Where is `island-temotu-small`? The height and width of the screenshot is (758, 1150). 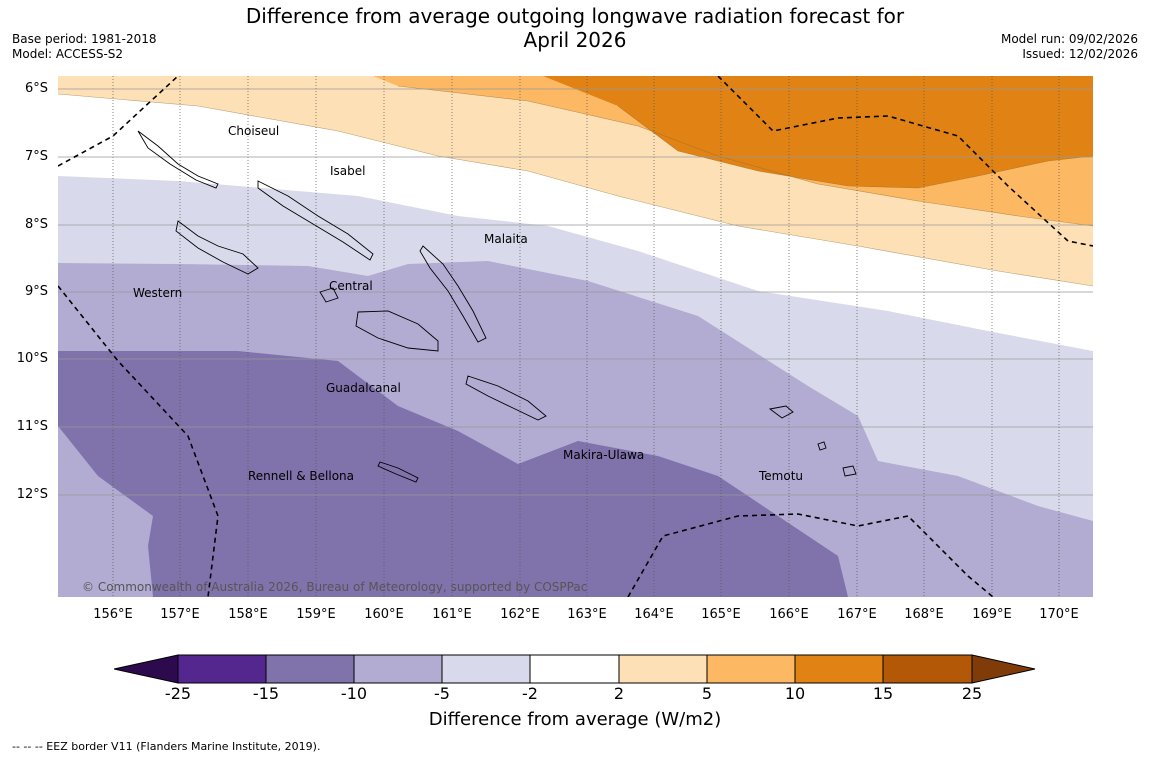
island-temotu-small is located at coordinates (849, 471).